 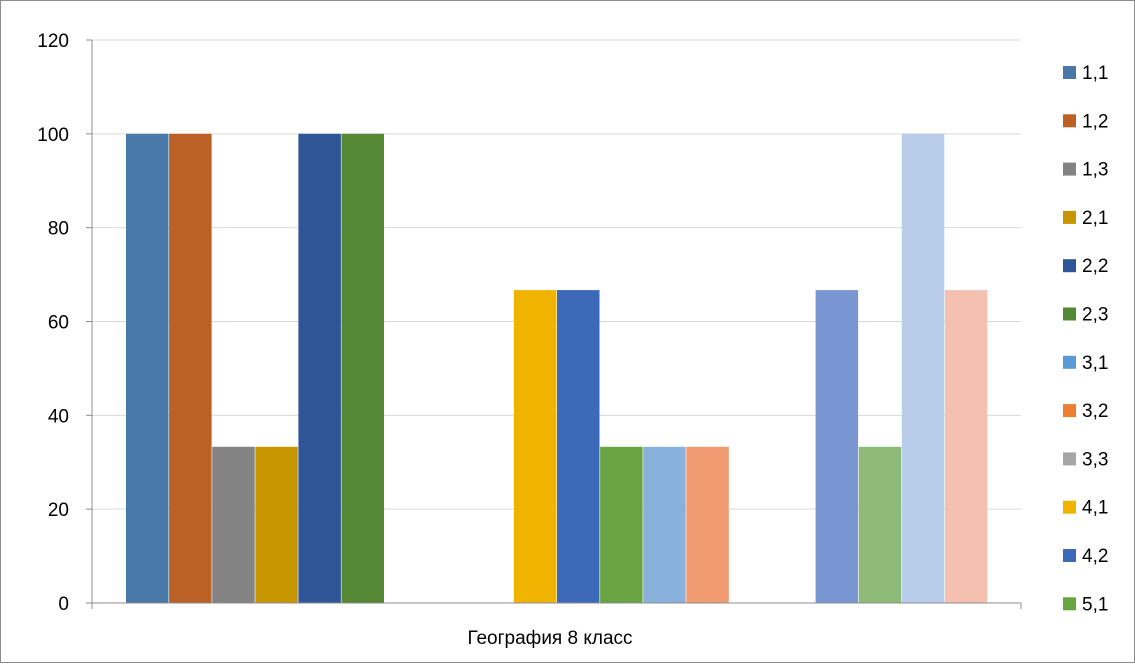 I want to click on legend-label: 2,3, so click(x=1095, y=315).